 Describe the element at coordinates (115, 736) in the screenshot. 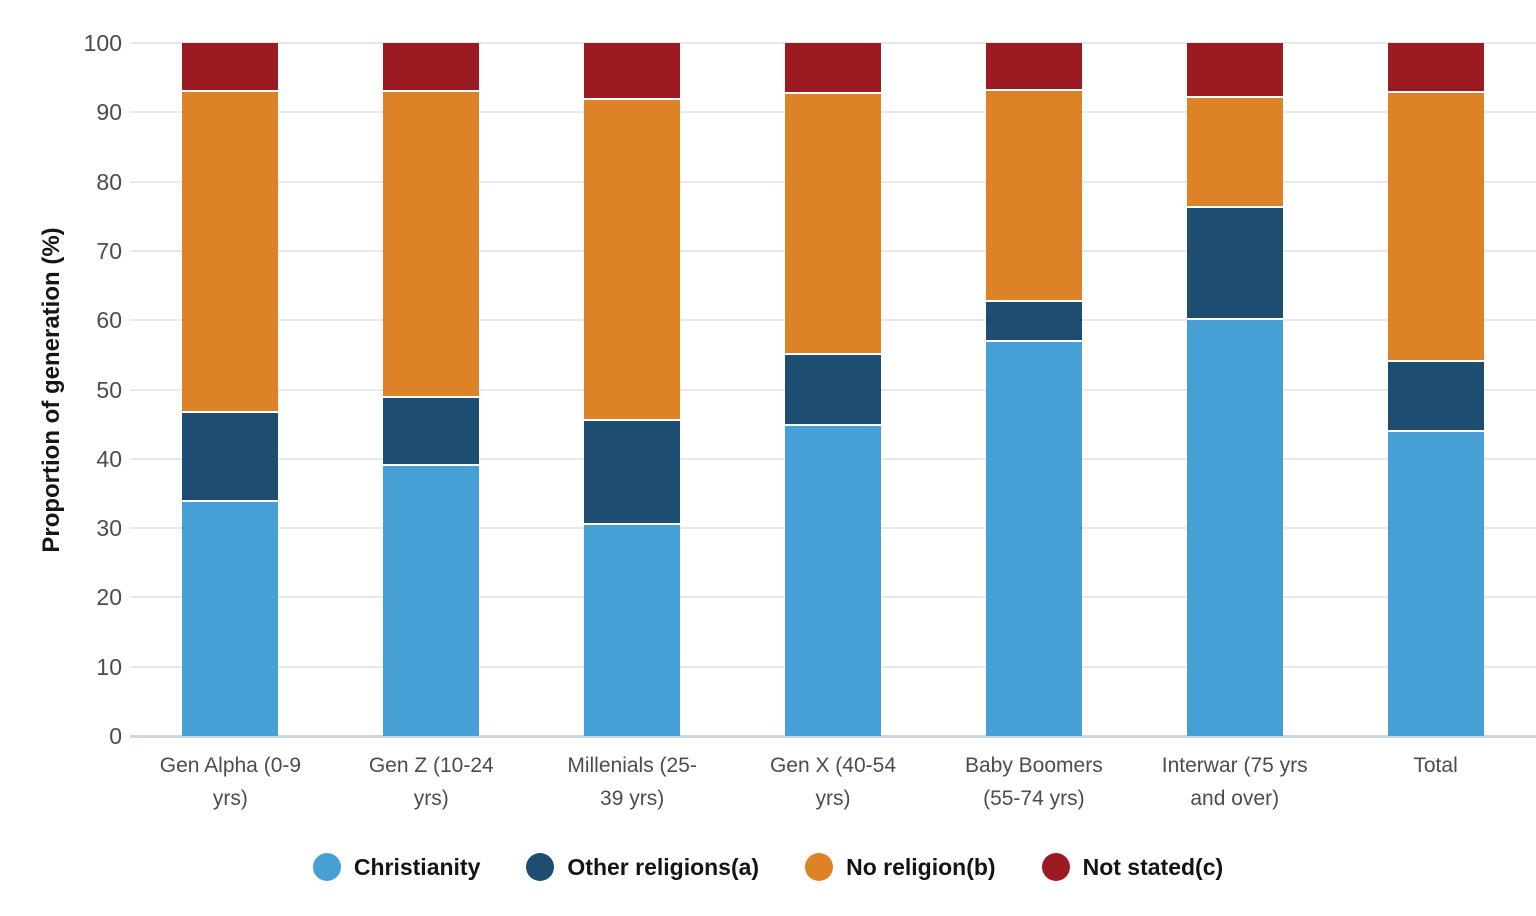

I see `y-tick-label-0: 0` at that location.